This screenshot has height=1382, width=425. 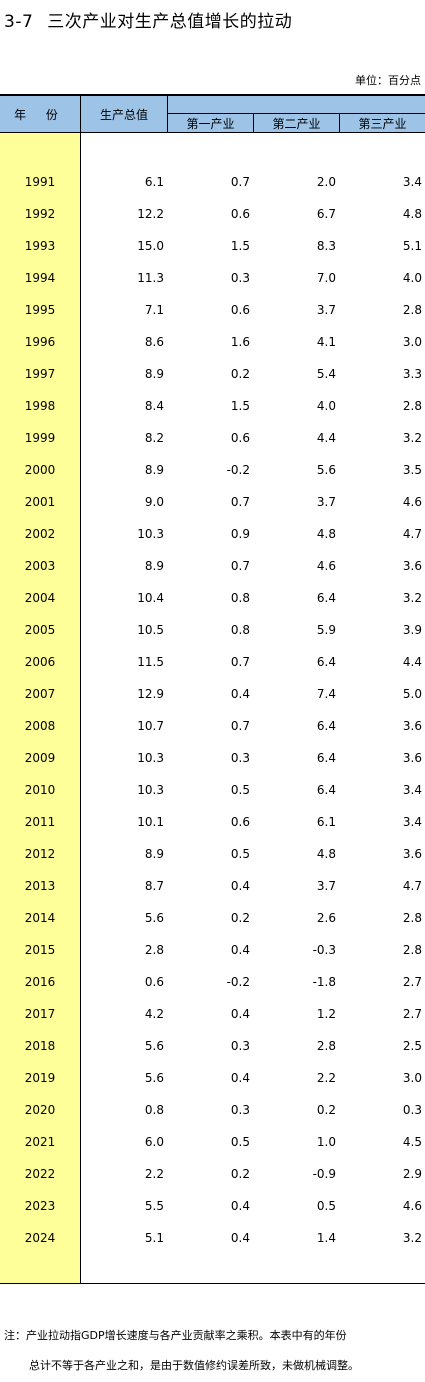 What do you see at coordinates (326, 342) in the screenshot?
I see `cell-secondary: 4.1` at bounding box center [326, 342].